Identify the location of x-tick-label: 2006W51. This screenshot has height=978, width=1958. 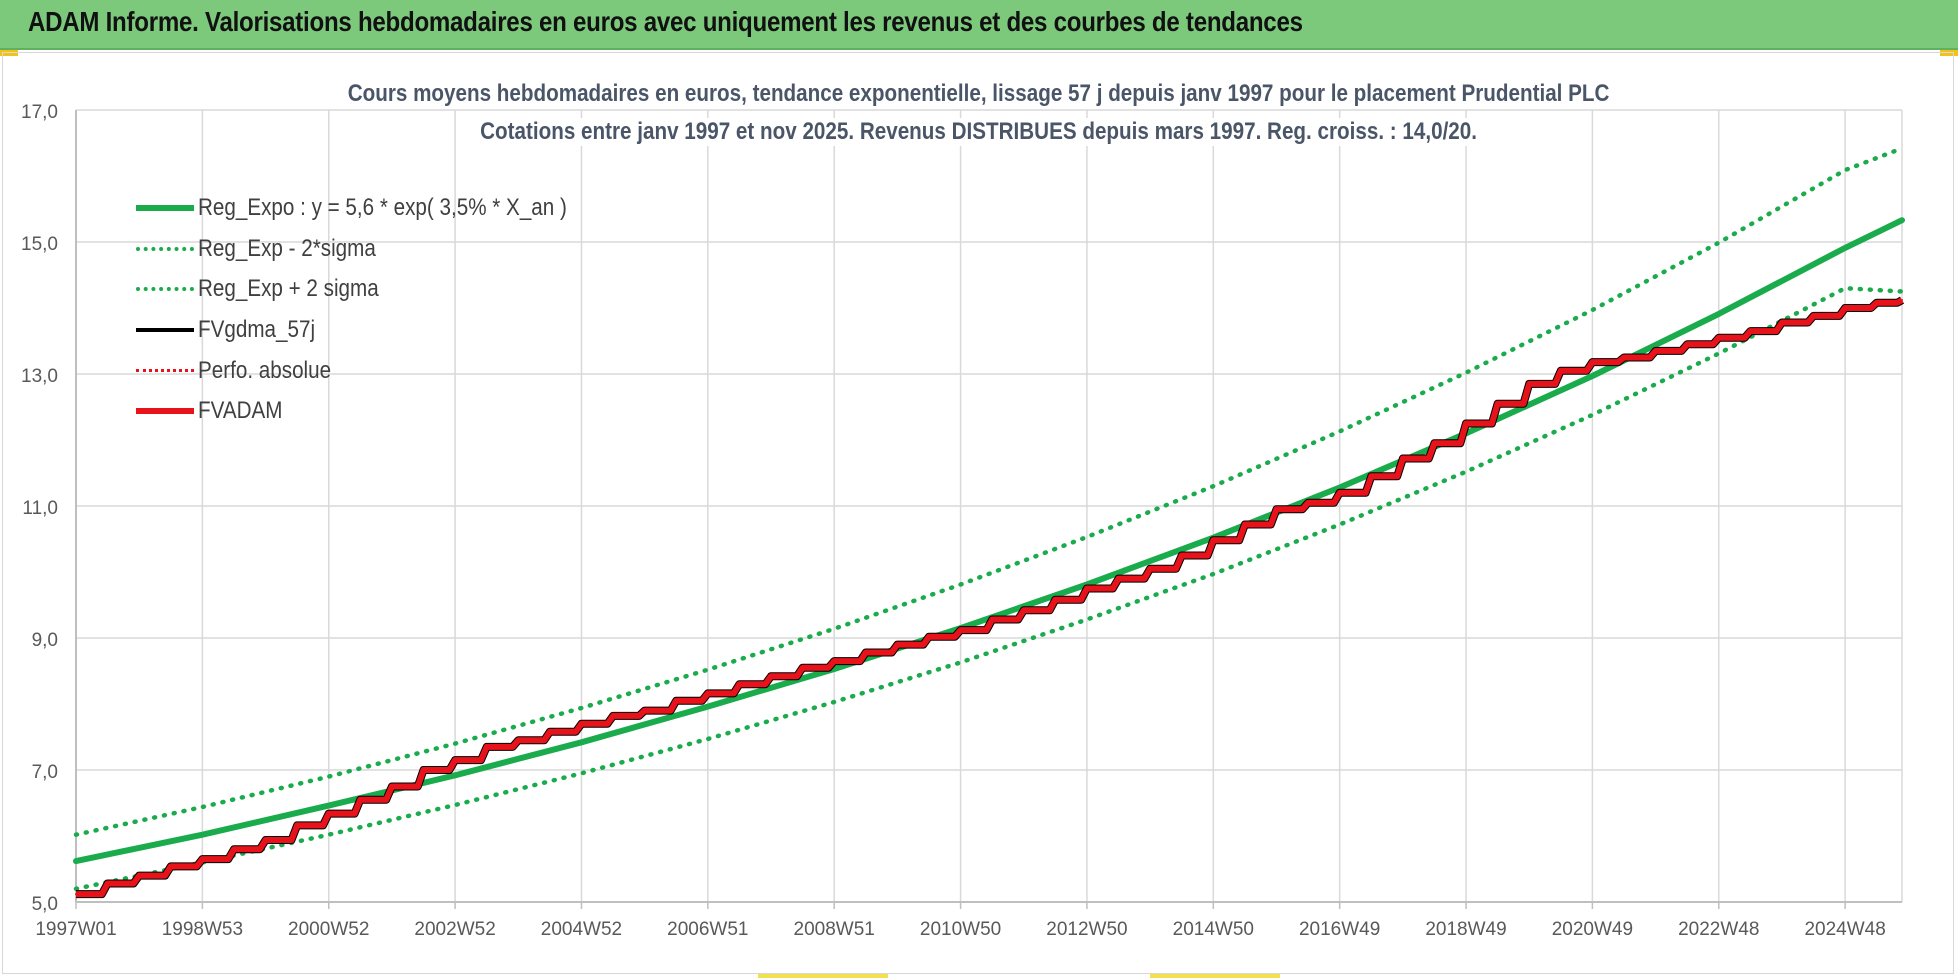
(707, 929).